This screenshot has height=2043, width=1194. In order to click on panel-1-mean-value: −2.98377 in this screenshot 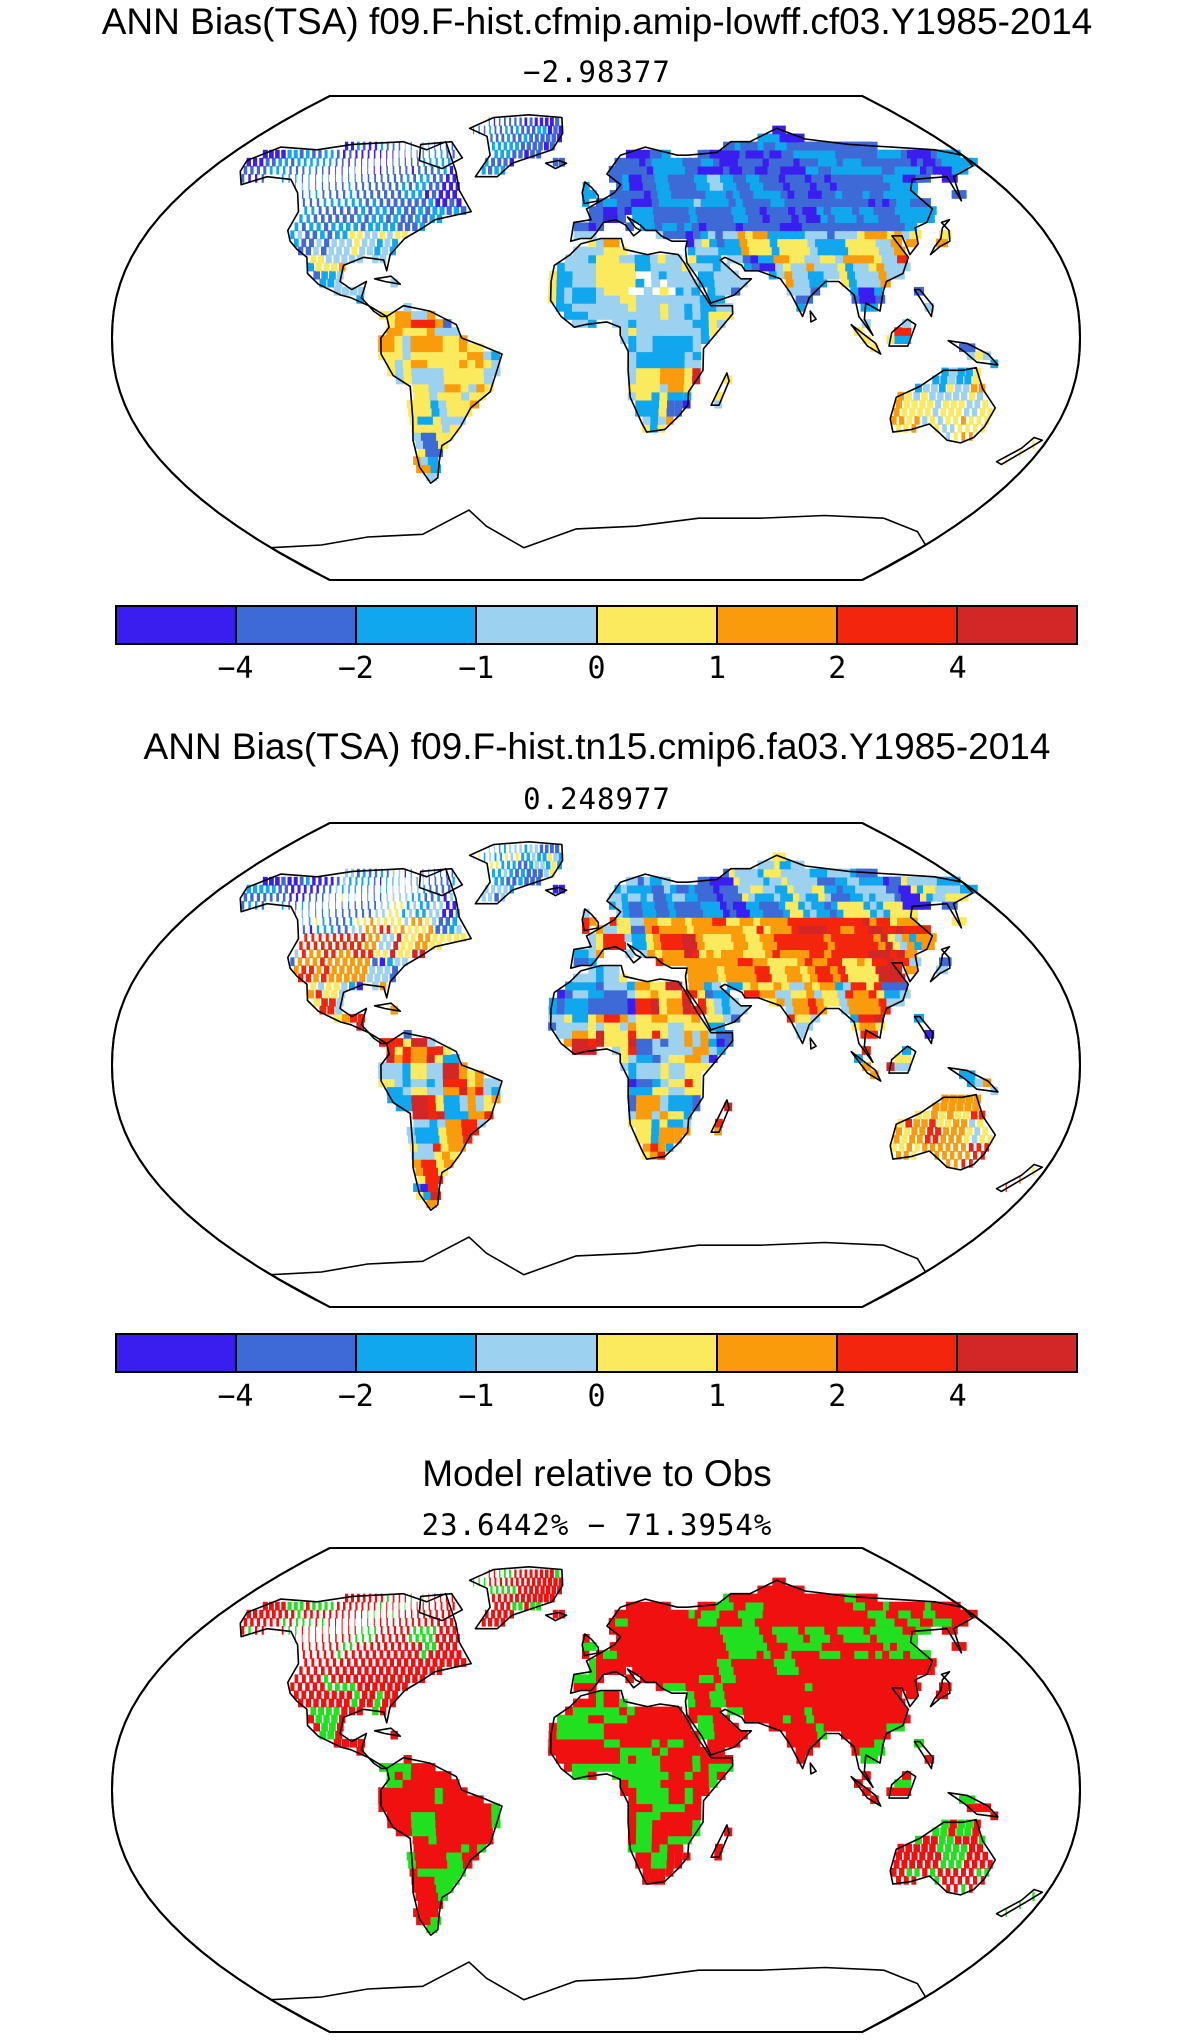, I will do `click(597, 72)`.